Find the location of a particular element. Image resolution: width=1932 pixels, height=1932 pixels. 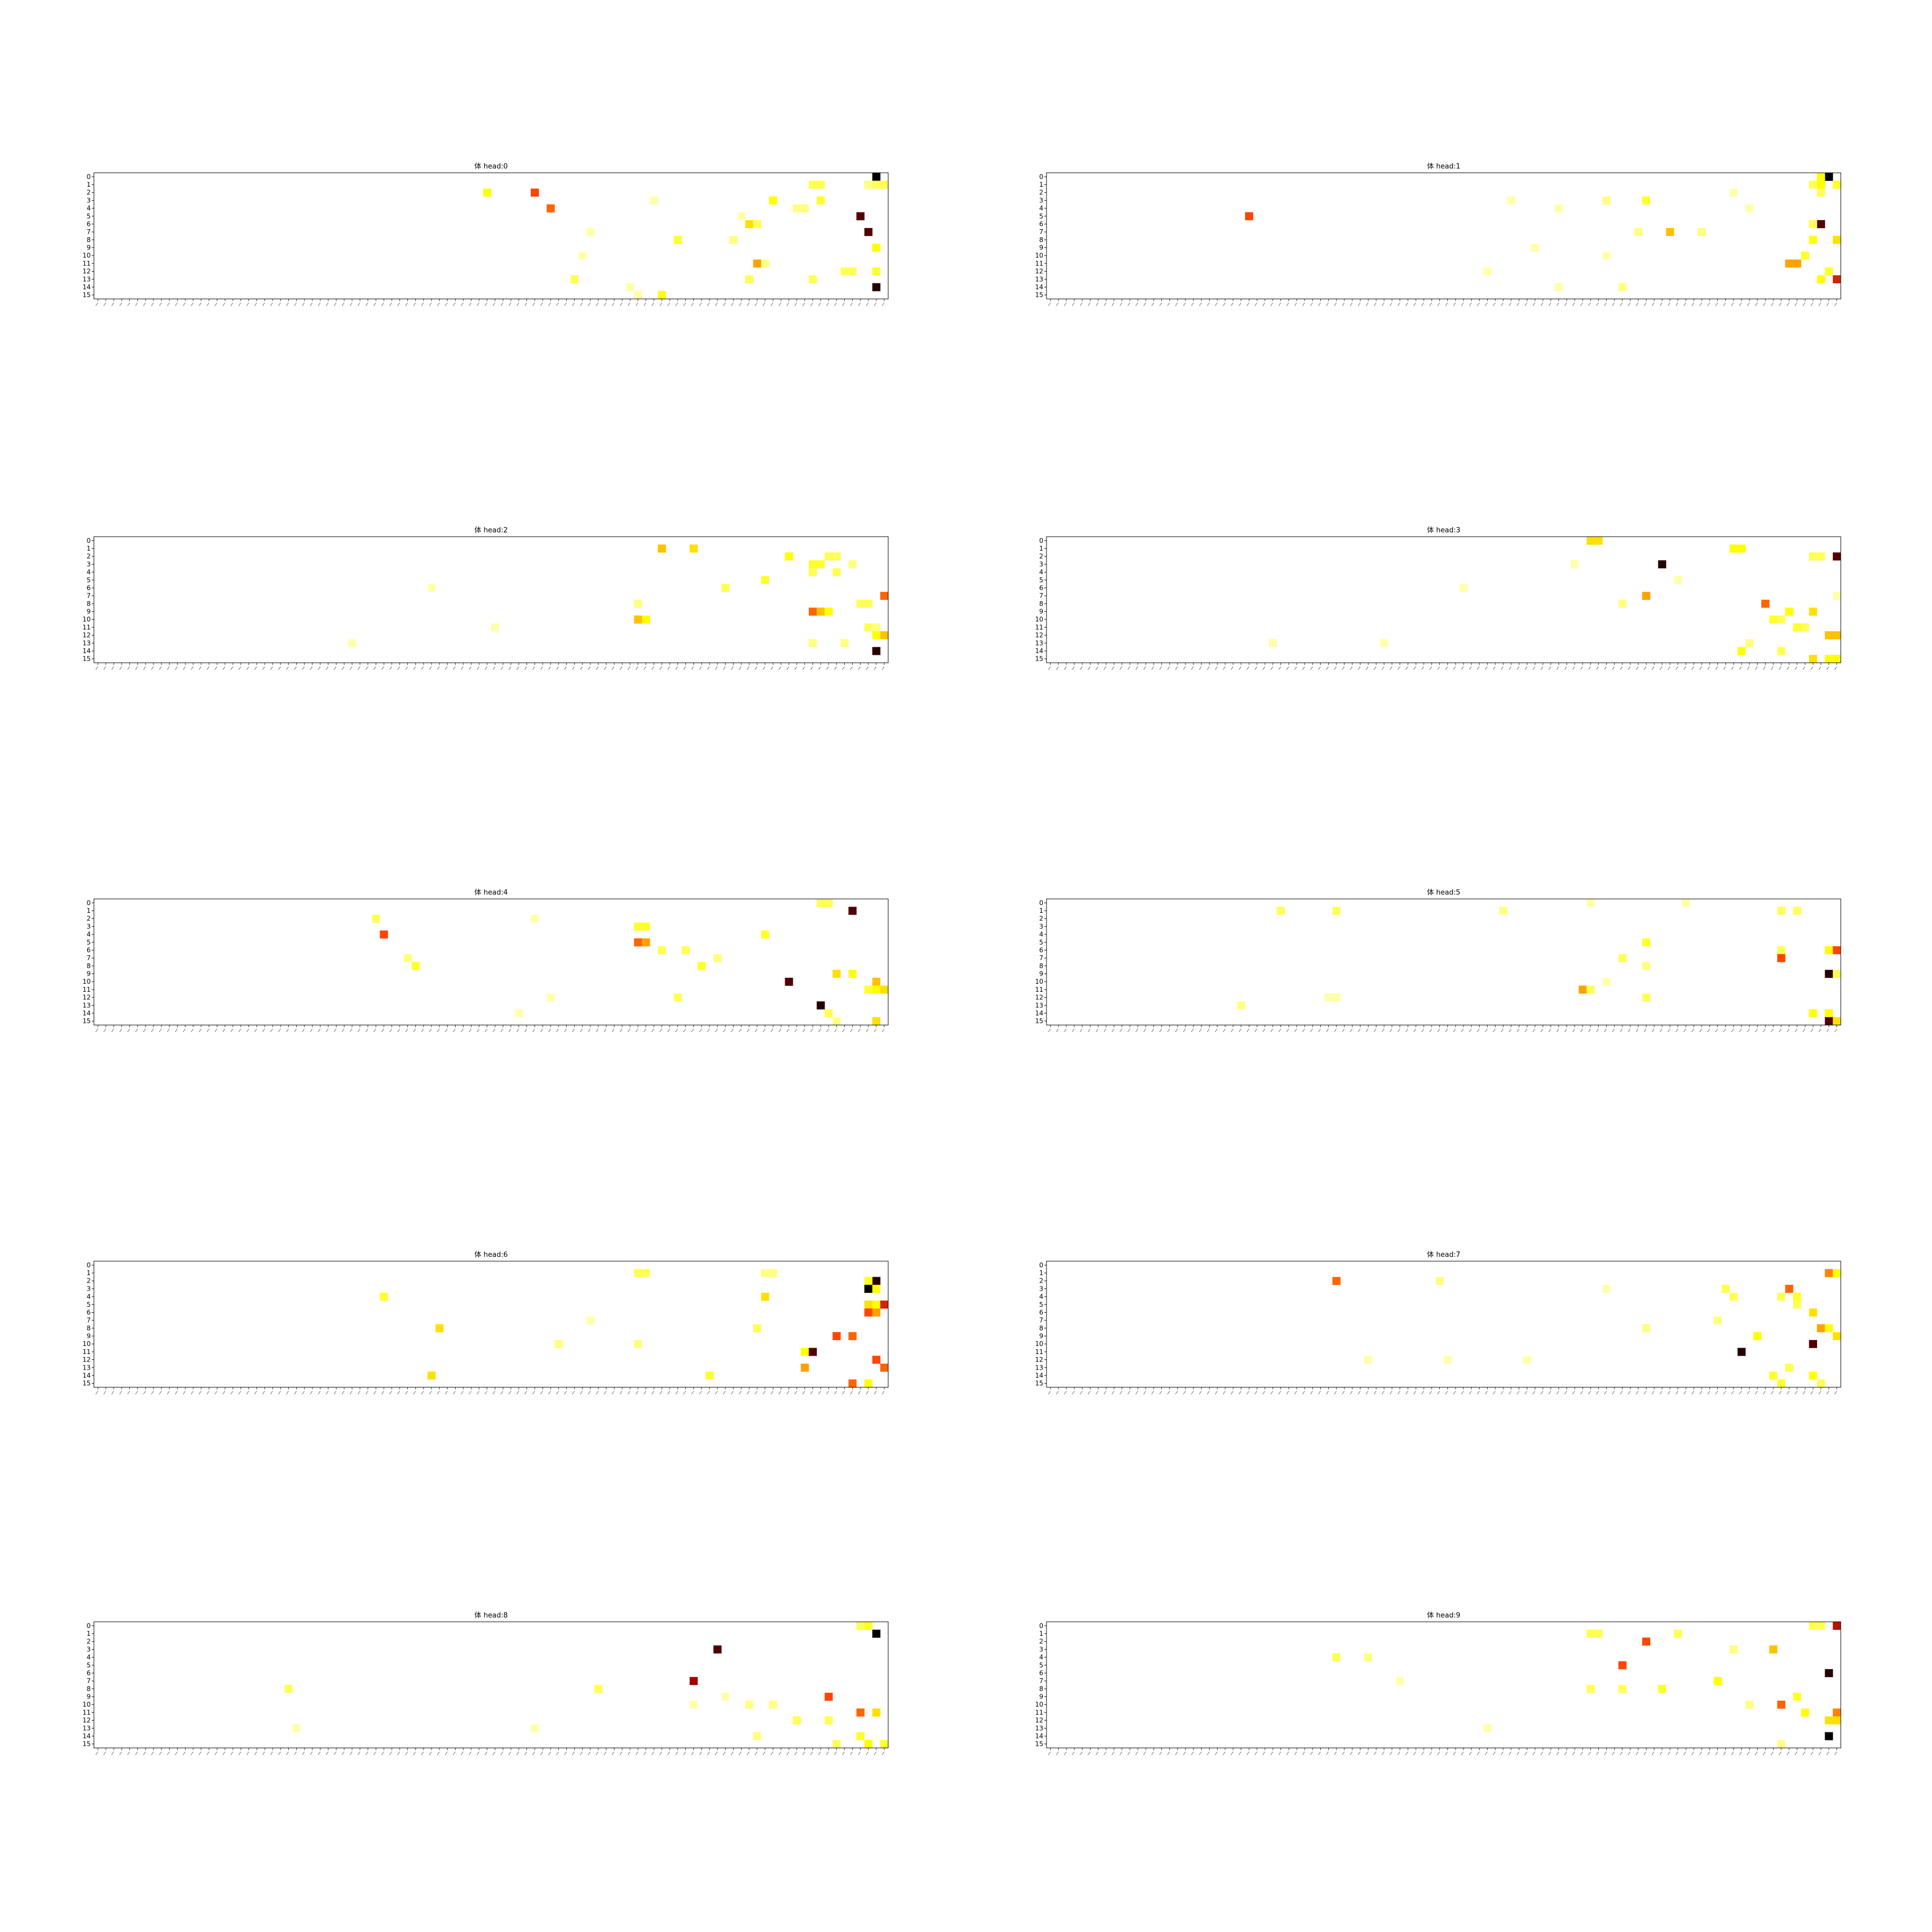

y-tick-label: 9 is located at coordinates (88, 974).